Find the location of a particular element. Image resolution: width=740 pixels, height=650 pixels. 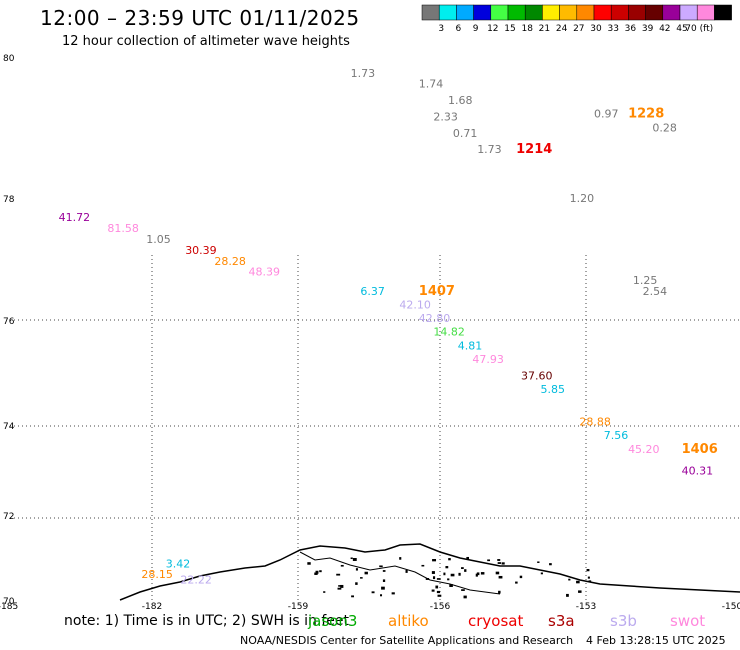

colorbar-label: 3 is located at coordinates (441, 29).